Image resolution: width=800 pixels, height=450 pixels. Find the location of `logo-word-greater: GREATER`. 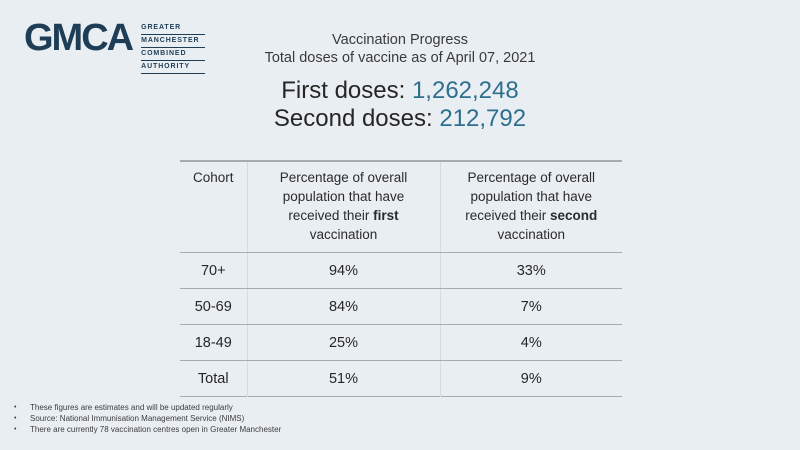

logo-word-greater: GREATER is located at coordinates (173, 29).